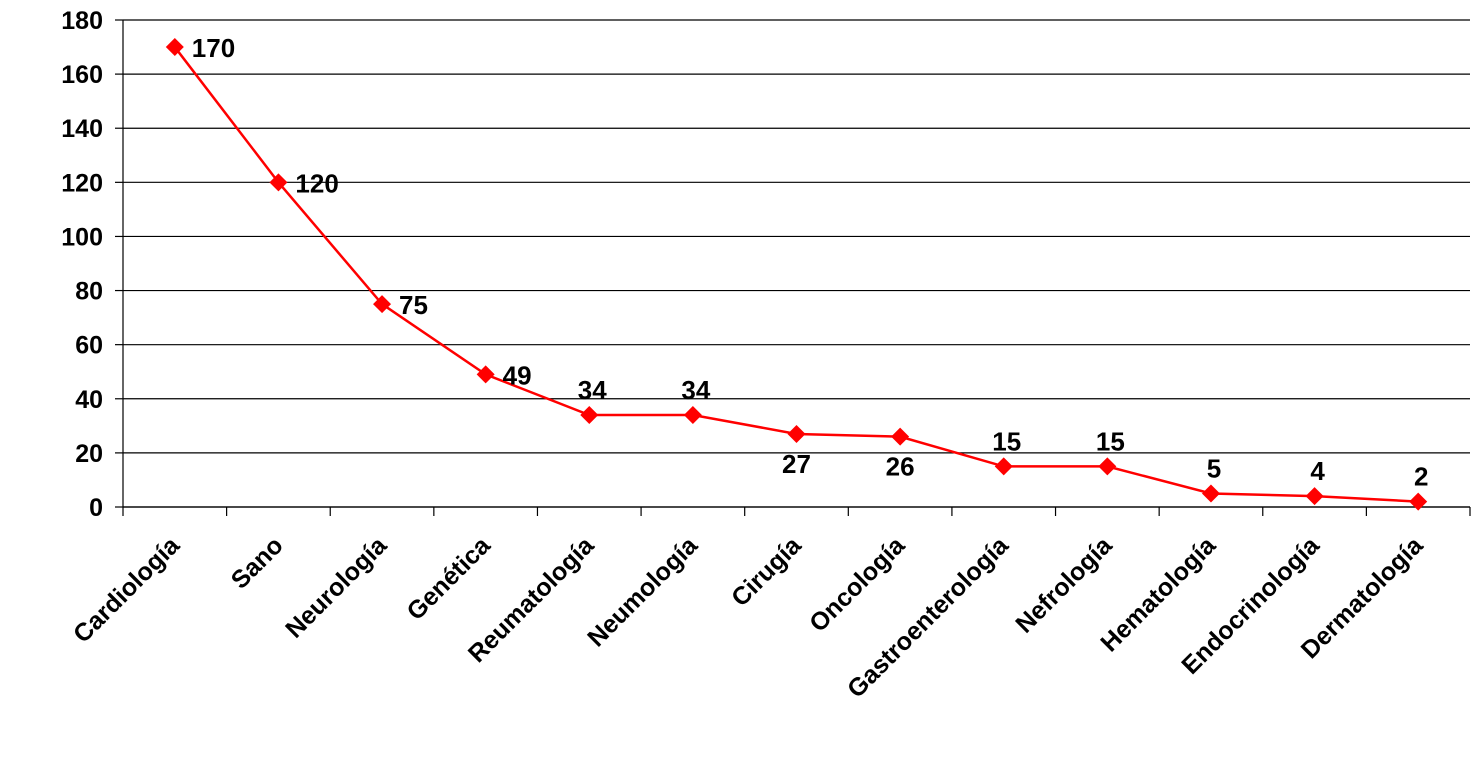 This screenshot has height=764, width=1473. Describe the element at coordinates (89, 292) in the screenshot. I see `y-tick-label-80: 80` at that location.